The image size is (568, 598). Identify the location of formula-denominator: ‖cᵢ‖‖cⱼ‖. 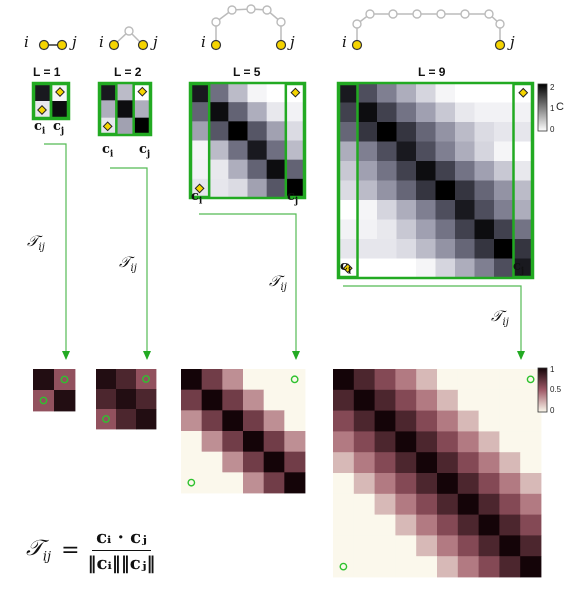
(121, 563).